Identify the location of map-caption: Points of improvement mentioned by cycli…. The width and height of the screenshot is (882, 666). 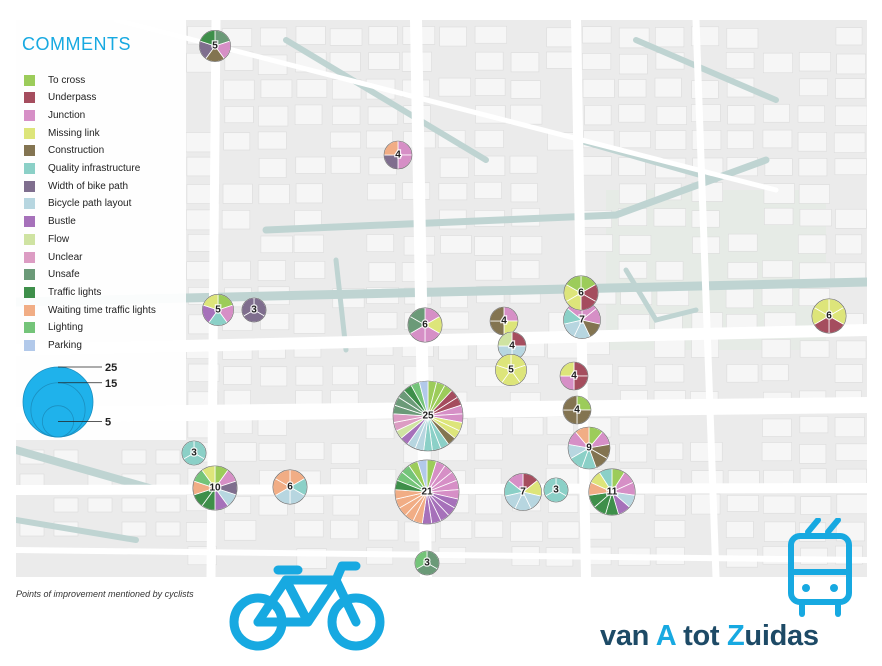
(105, 594).